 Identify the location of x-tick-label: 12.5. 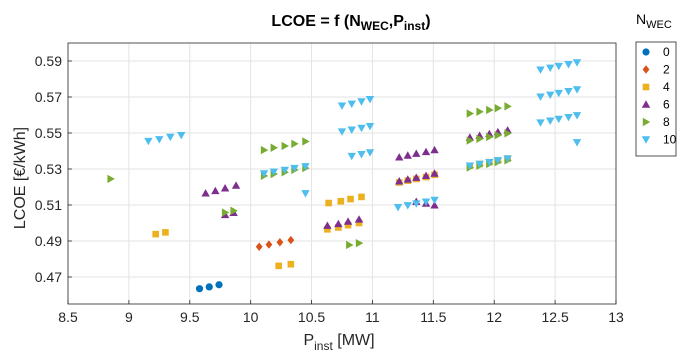
(554, 317).